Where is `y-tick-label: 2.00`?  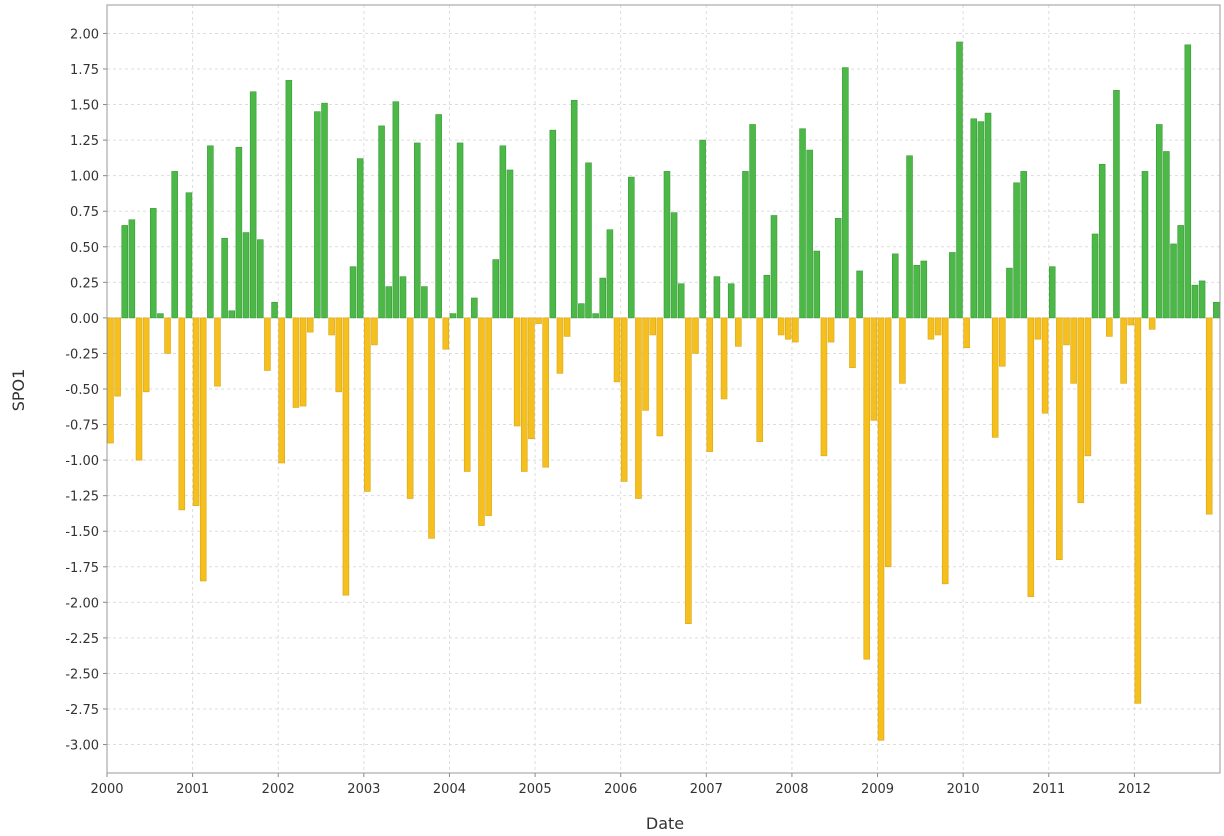 y-tick-label: 2.00 is located at coordinates (84, 34).